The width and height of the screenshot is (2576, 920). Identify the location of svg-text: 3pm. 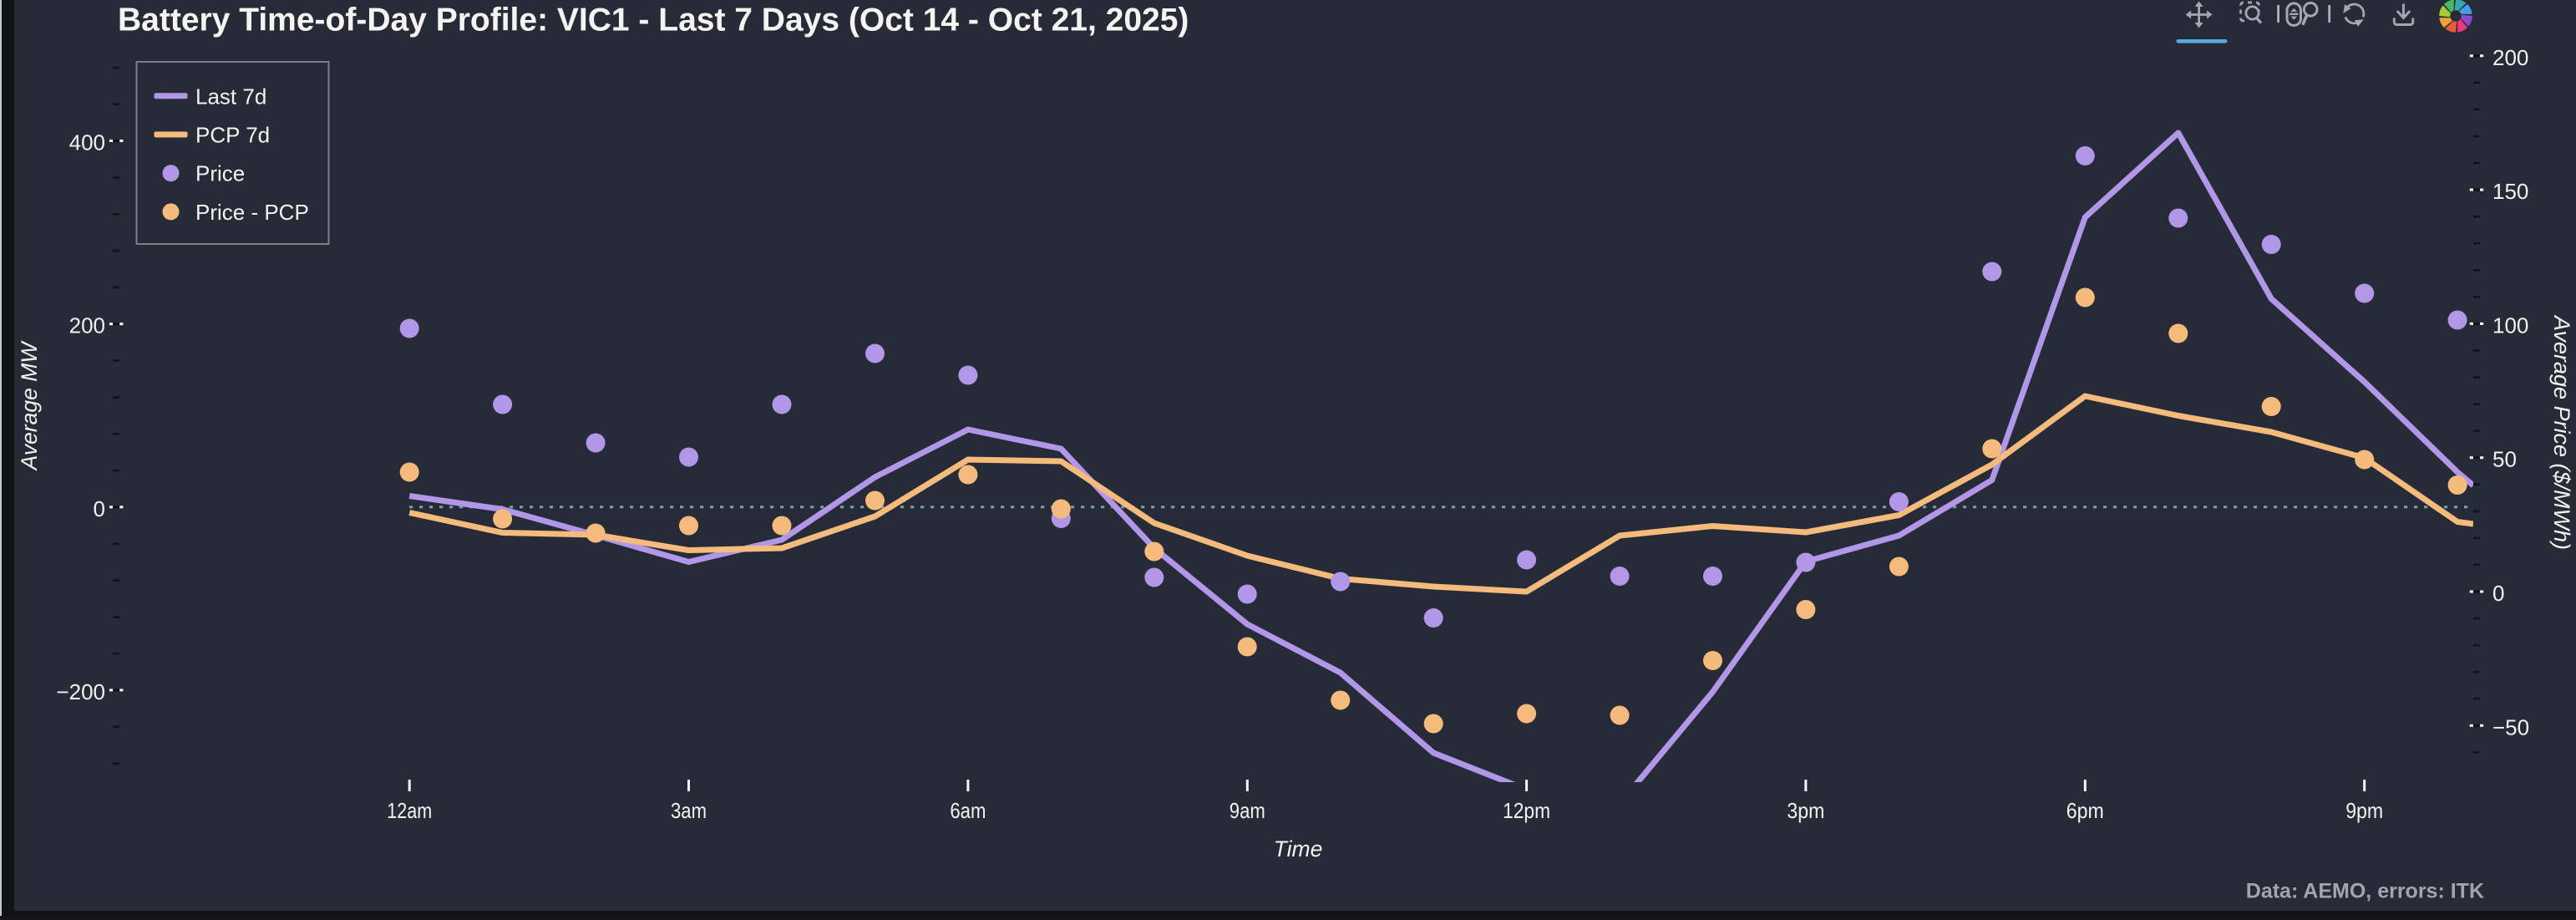
(1806, 810).